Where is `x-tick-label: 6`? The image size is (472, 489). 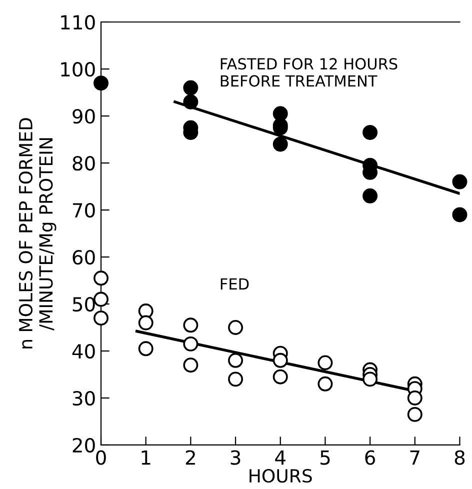
x-tick-label: 6 is located at coordinates (370, 457).